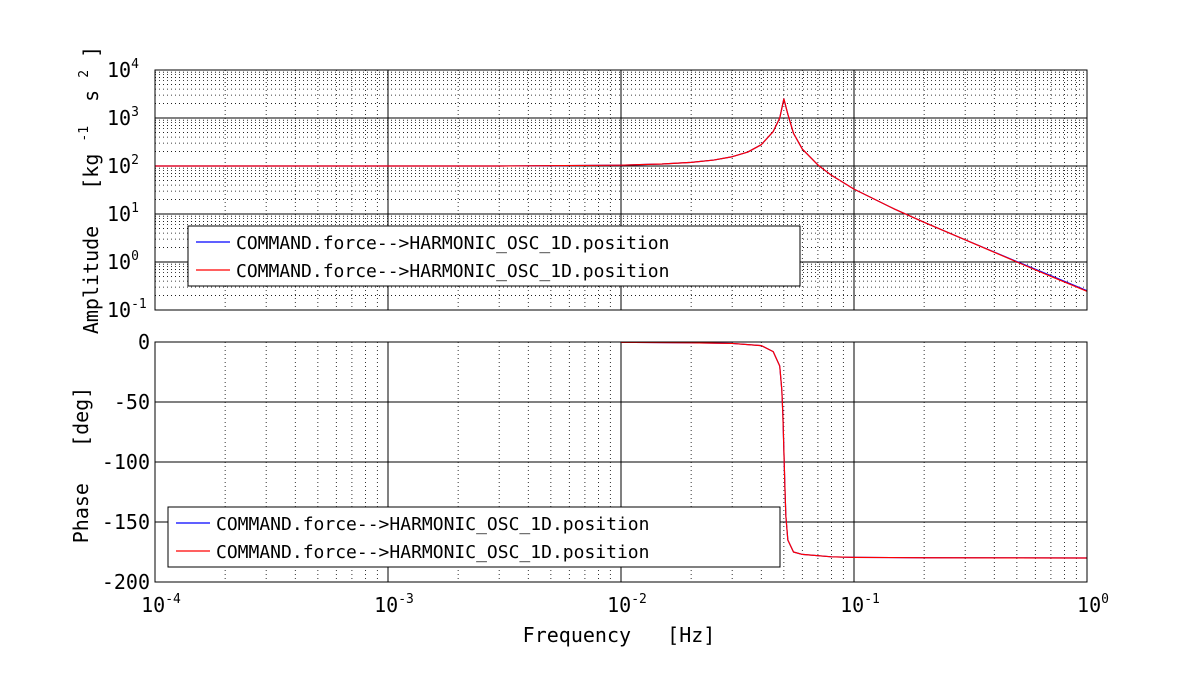  What do you see at coordinates (132, 402) in the screenshot?
I see `phase-y-tick-label: -50` at bounding box center [132, 402].